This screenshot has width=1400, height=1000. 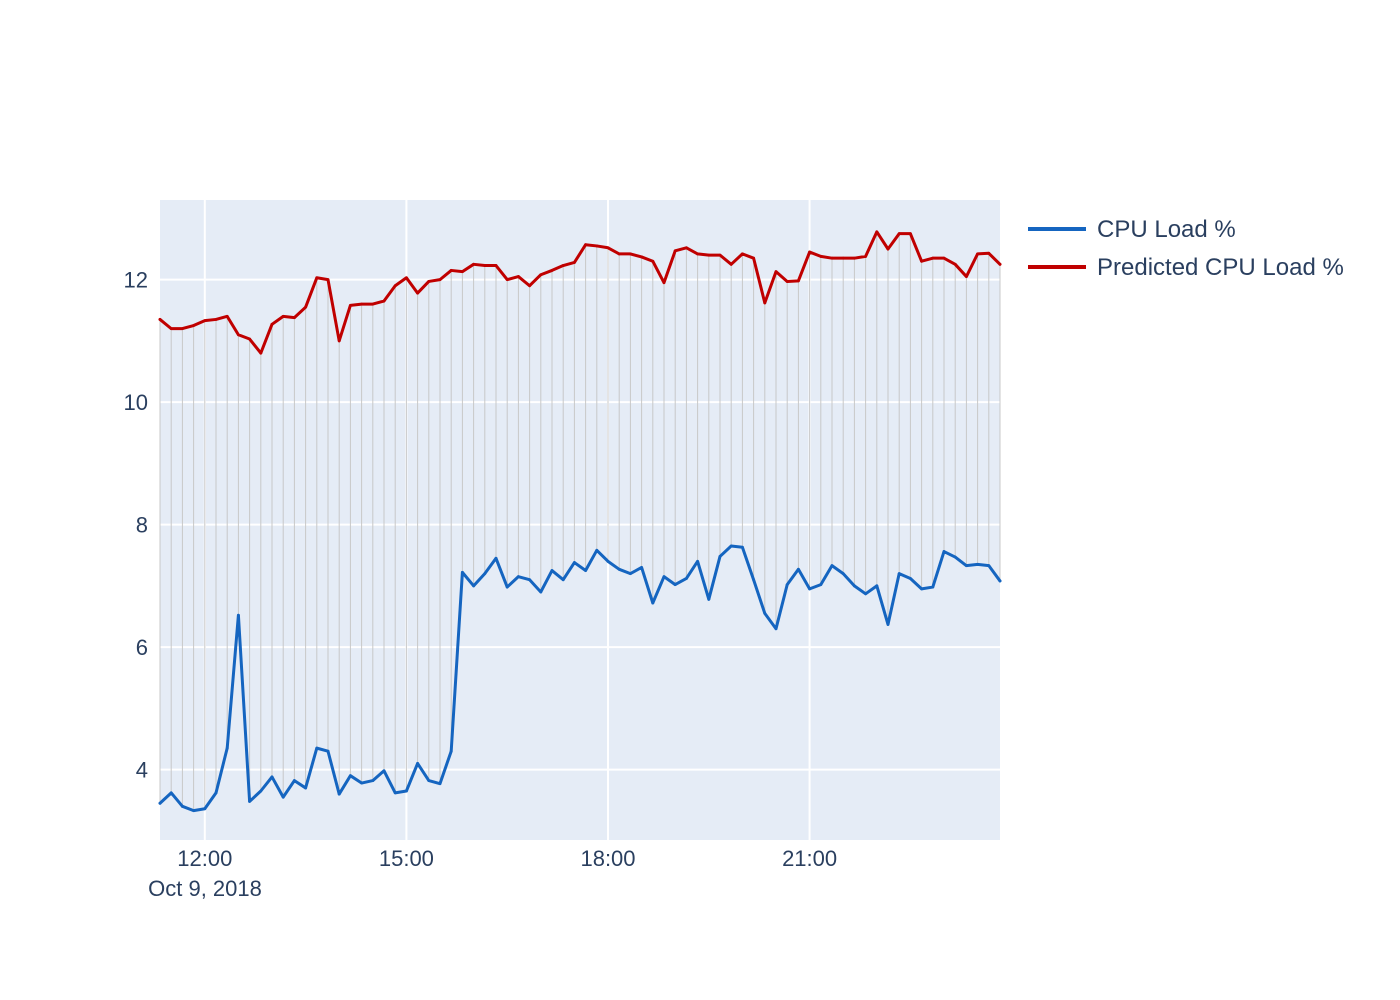 I want to click on legend-item-predicted-cpu-load: Predicted CPU Load %, so click(x=1186, y=267).